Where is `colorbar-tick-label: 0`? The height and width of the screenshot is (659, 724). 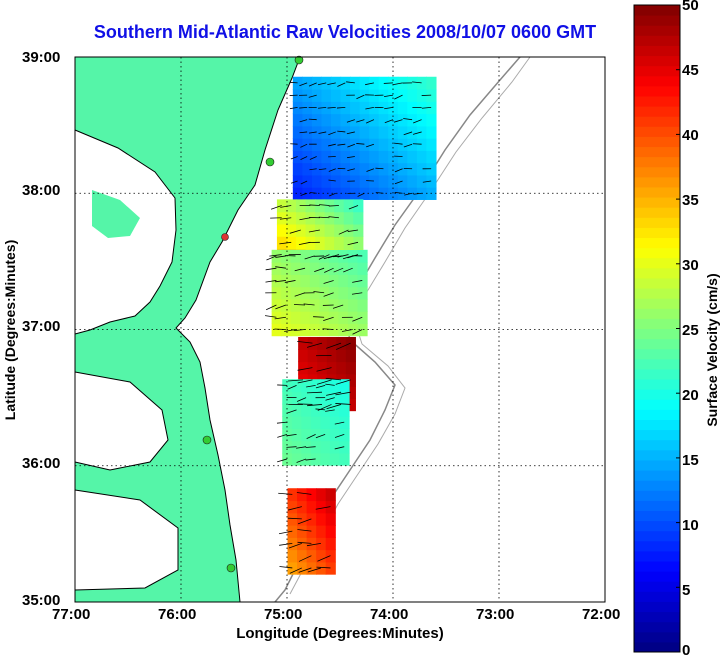
colorbar-tick-label: 0 is located at coordinates (686, 650).